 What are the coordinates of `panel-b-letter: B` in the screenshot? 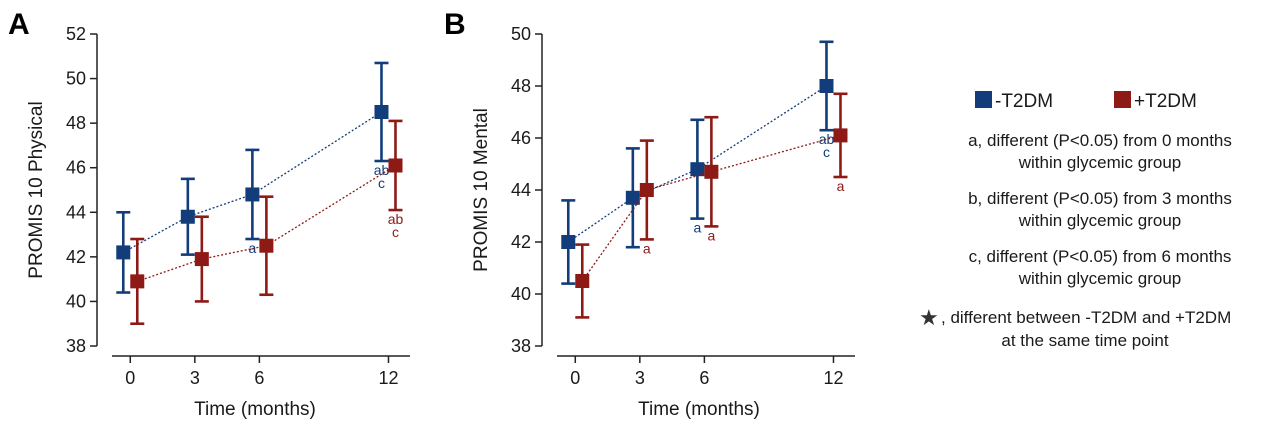 It's located at (455, 24).